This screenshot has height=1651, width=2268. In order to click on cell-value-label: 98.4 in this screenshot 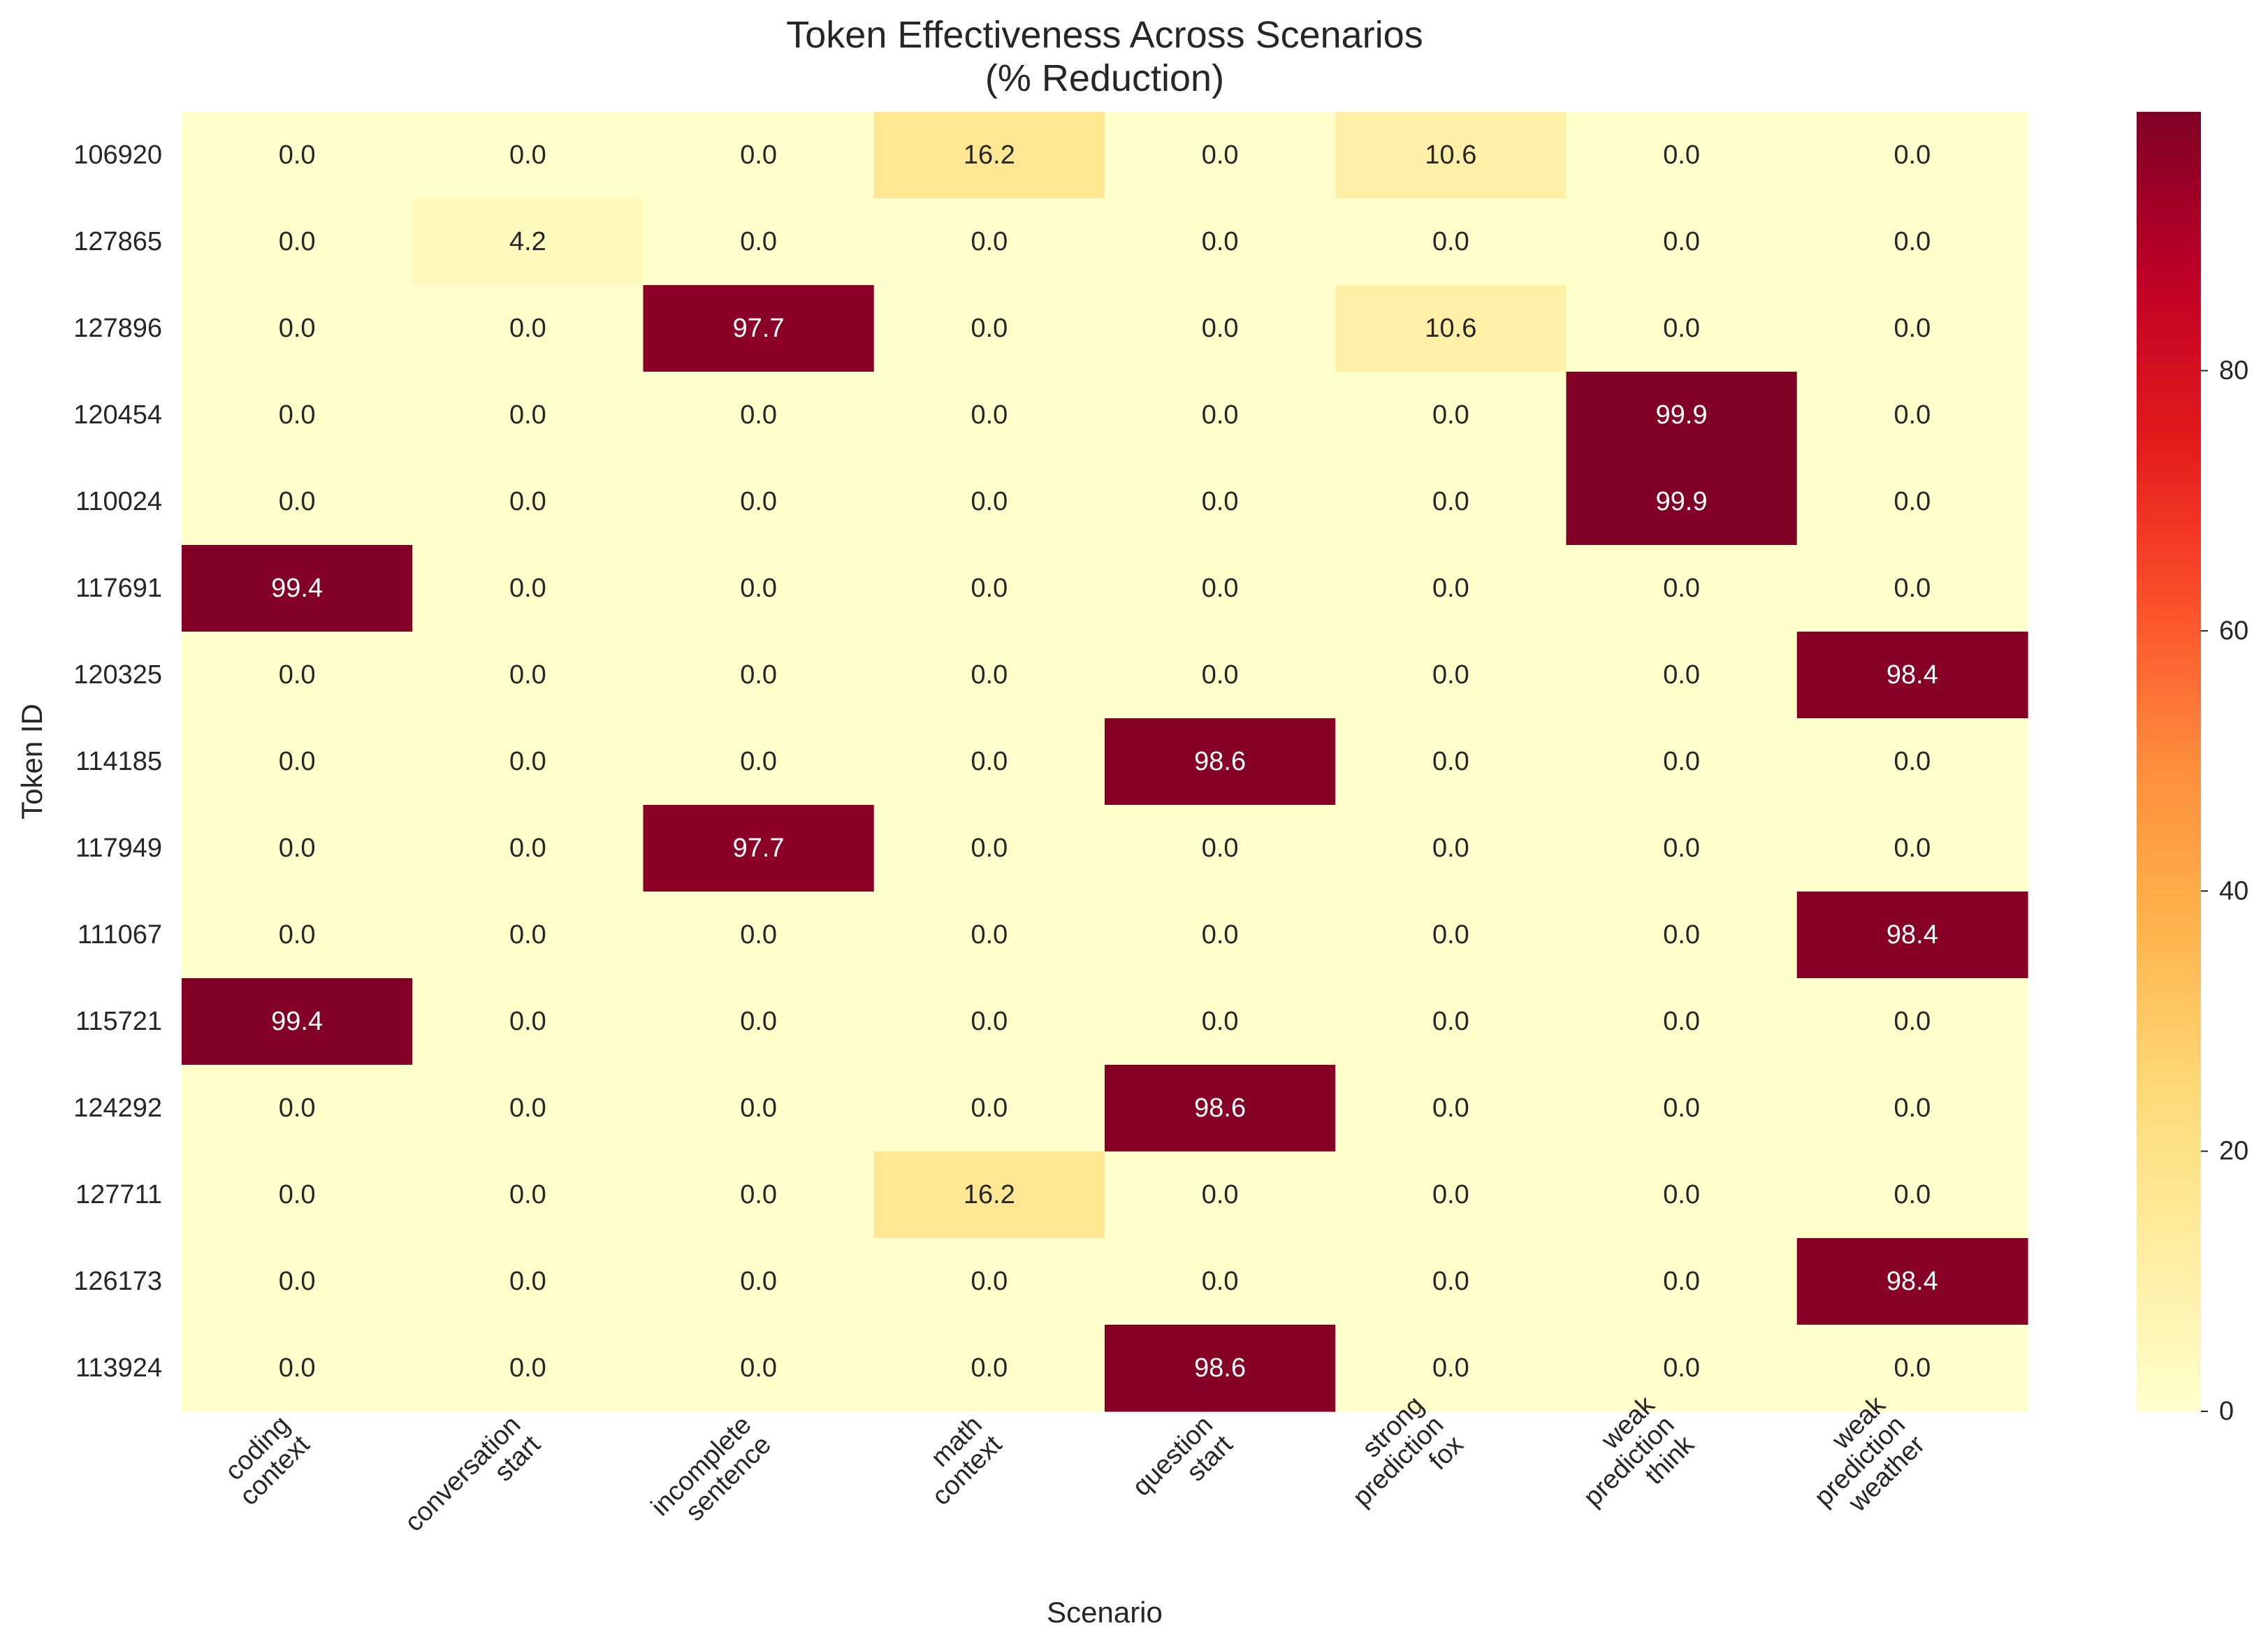, I will do `click(1912, 675)`.